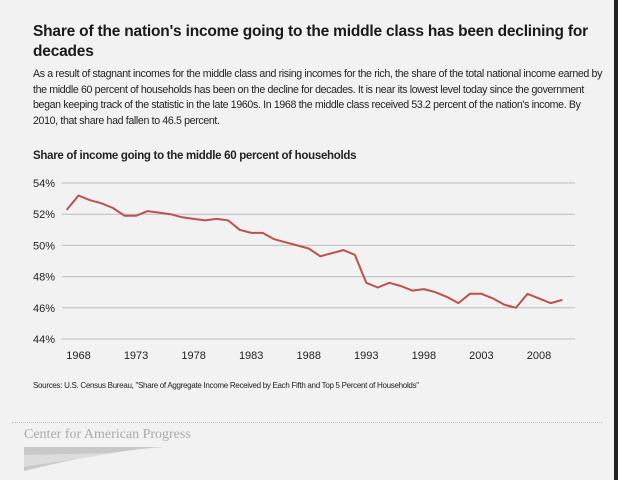  What do you see at coordinates (44, 309) in the screenshot?
I see `y-tick-label: 46%` at bounding box center [44, 309].